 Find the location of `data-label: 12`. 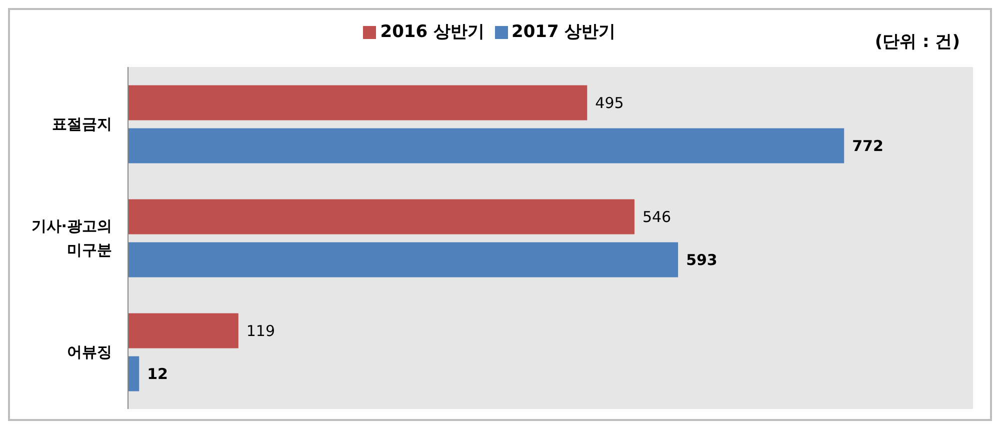

data-label: 12 is located at coordinates (157, 374).